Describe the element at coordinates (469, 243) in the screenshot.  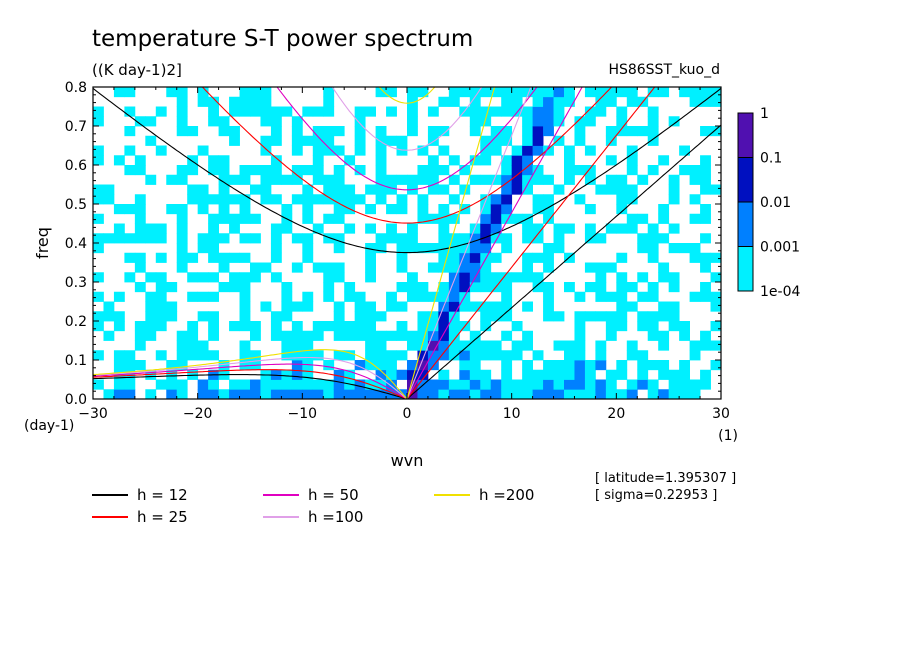
I see `kelvin-wave-curve` at that location.